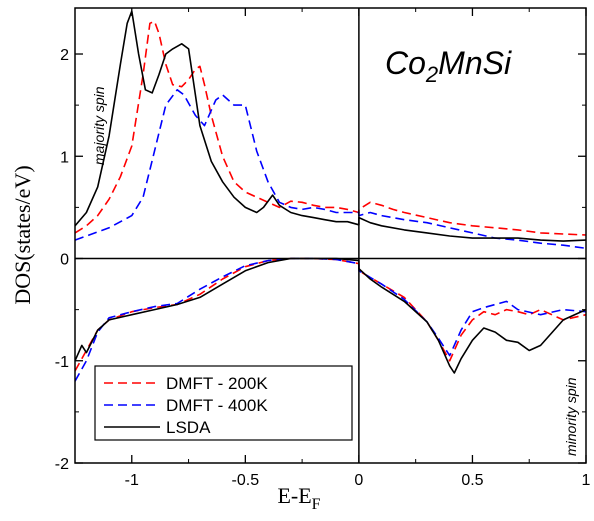  What do you see at coordinates (188, 427) in the screenshot?
I see `legend-label: LSDA` at bounding box center [188, 427].